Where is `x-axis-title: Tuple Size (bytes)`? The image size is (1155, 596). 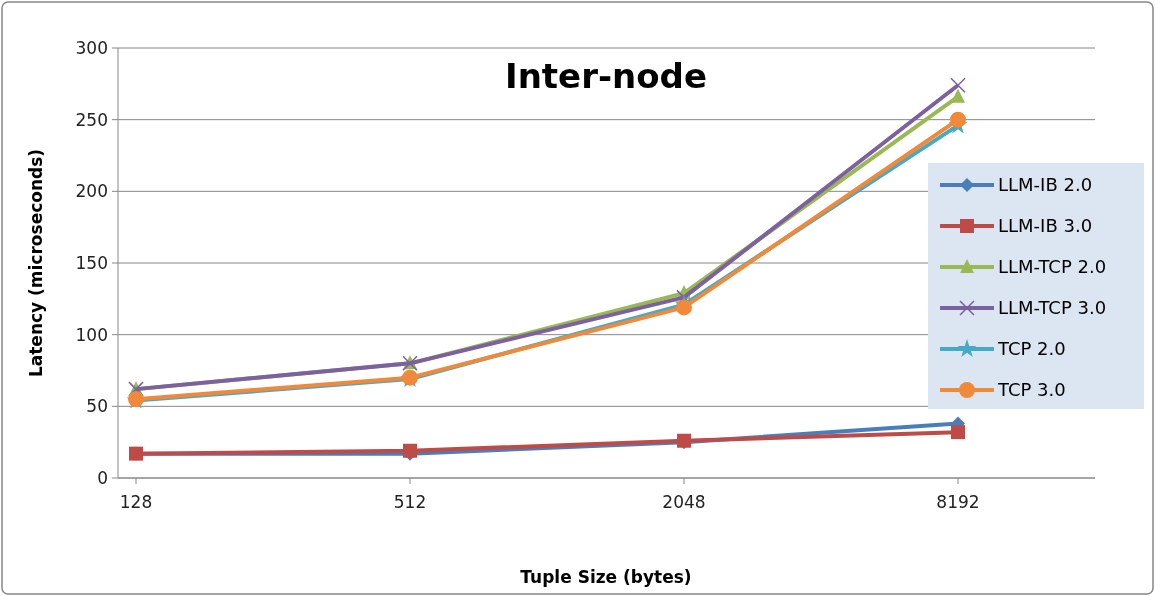
x-axis-title: Tuple Size (bytes) is located at coordinates (606, 577).